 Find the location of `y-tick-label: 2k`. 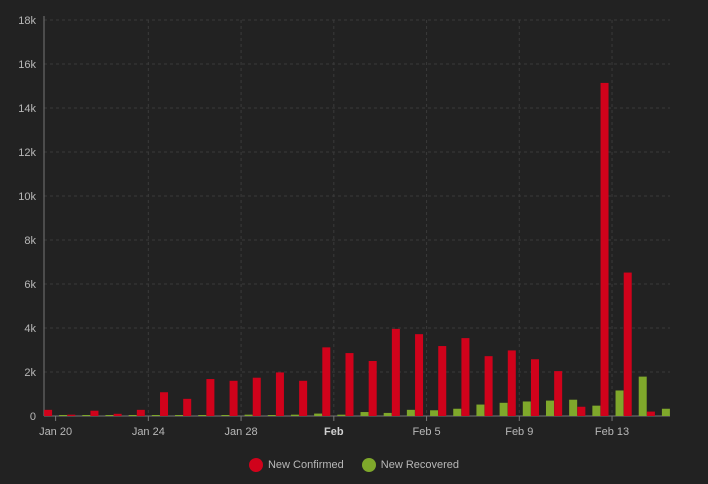

y-tick-label: 2k is located at coordinates (30, 373).